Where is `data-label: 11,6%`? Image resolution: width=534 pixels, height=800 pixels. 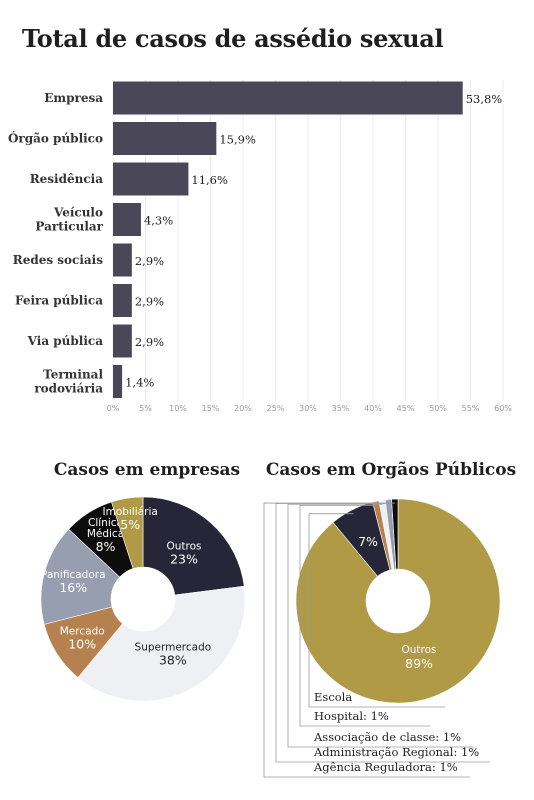 data-label: 11,6% is located at coordinates (209, 180).